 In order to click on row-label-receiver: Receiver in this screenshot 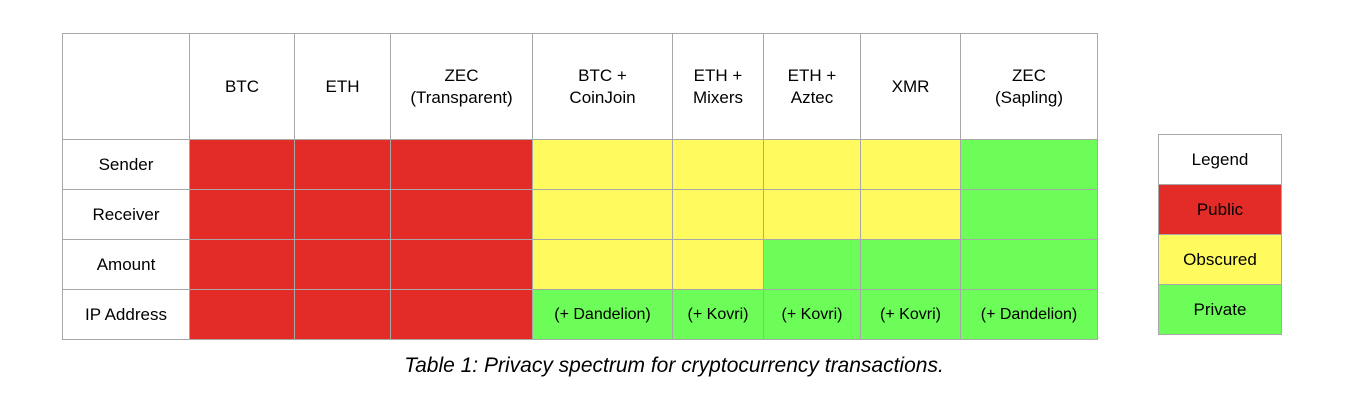, I will do `click(126, 214)`.